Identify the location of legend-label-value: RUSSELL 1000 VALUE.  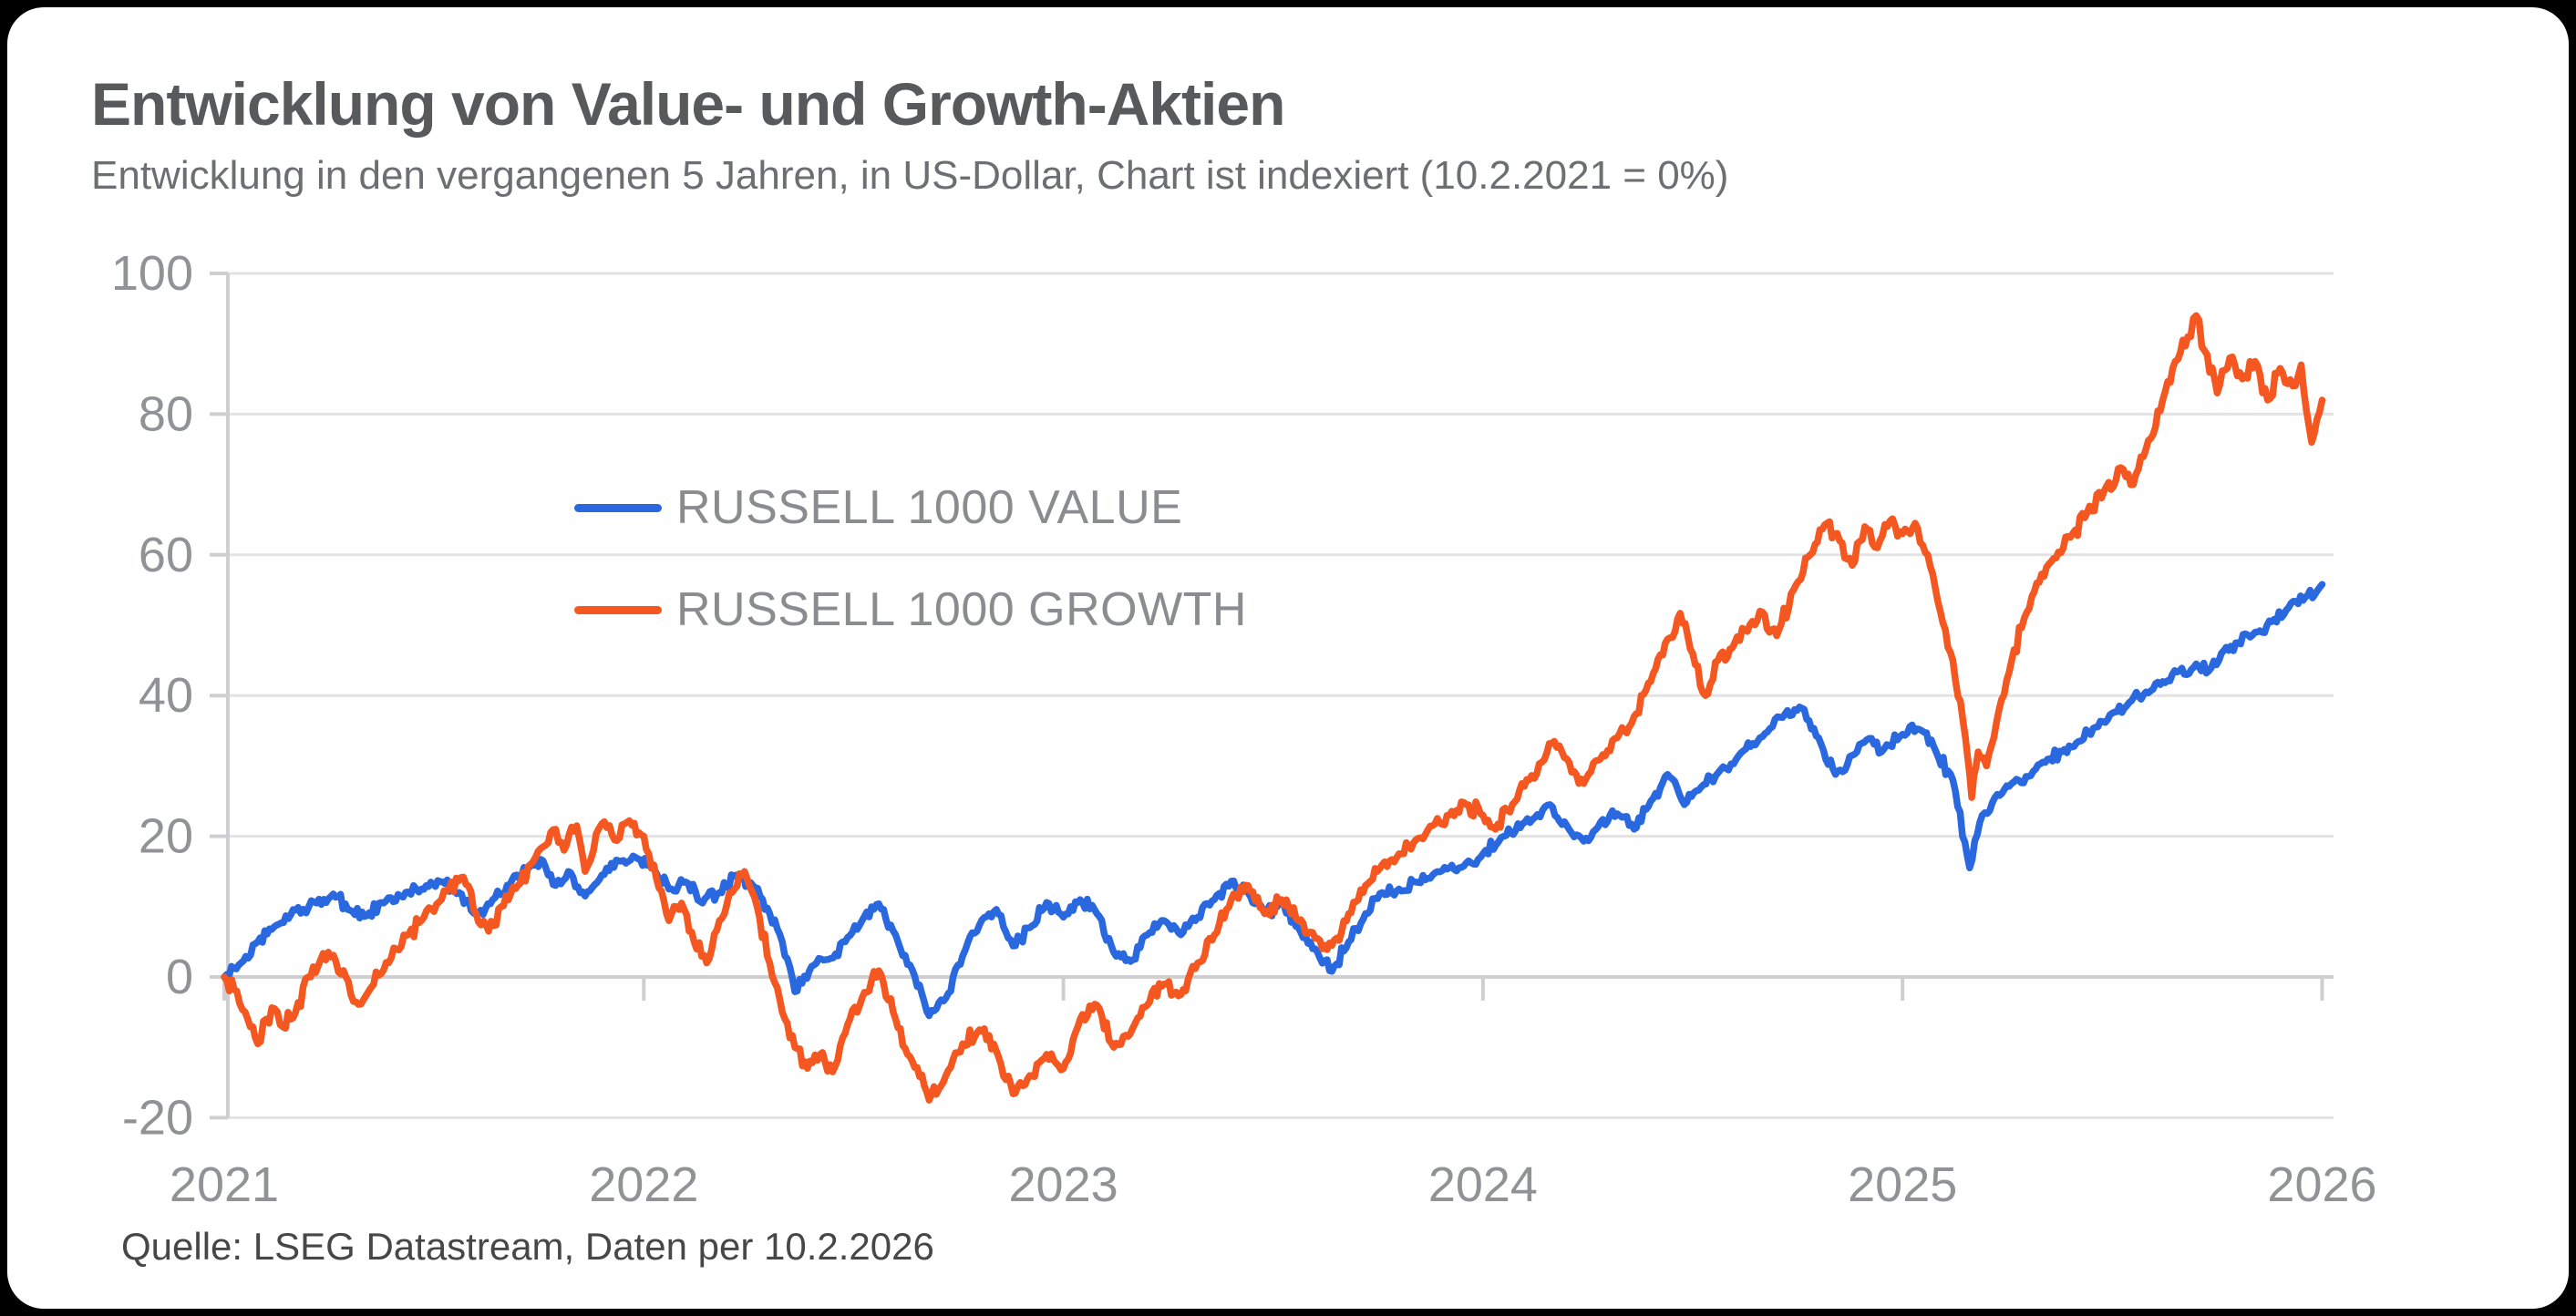
(929, 507).